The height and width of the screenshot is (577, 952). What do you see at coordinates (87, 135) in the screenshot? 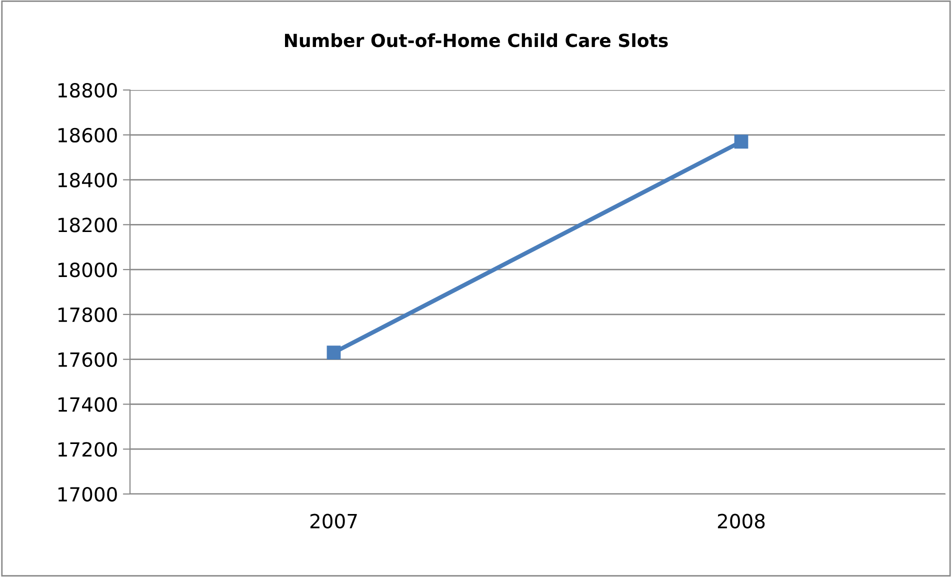
I see `y-tick-label: 18600` at bounding box center [87, 135].